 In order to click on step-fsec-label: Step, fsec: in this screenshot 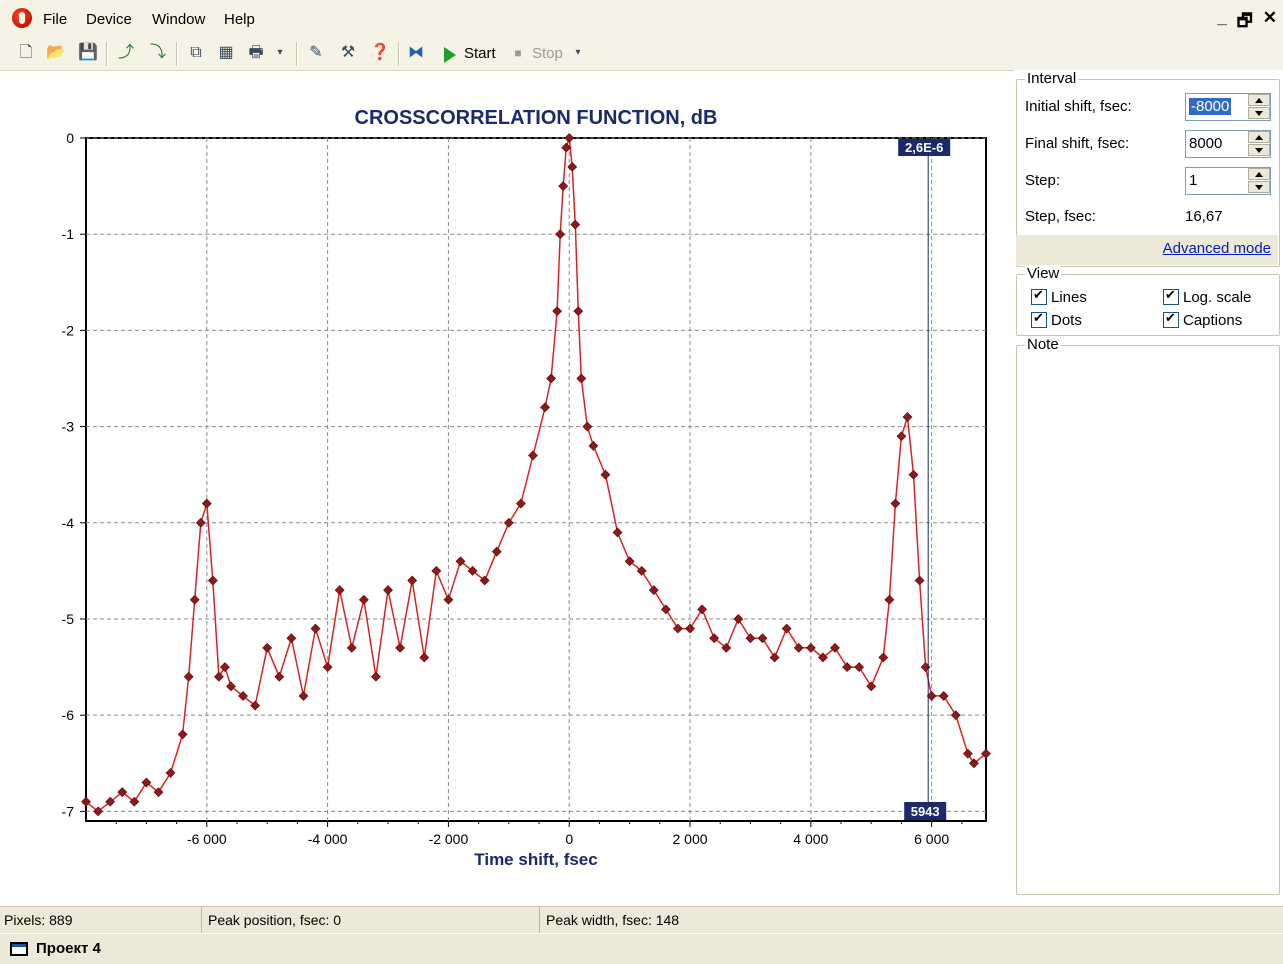, I will do `click(1060, 216)`.